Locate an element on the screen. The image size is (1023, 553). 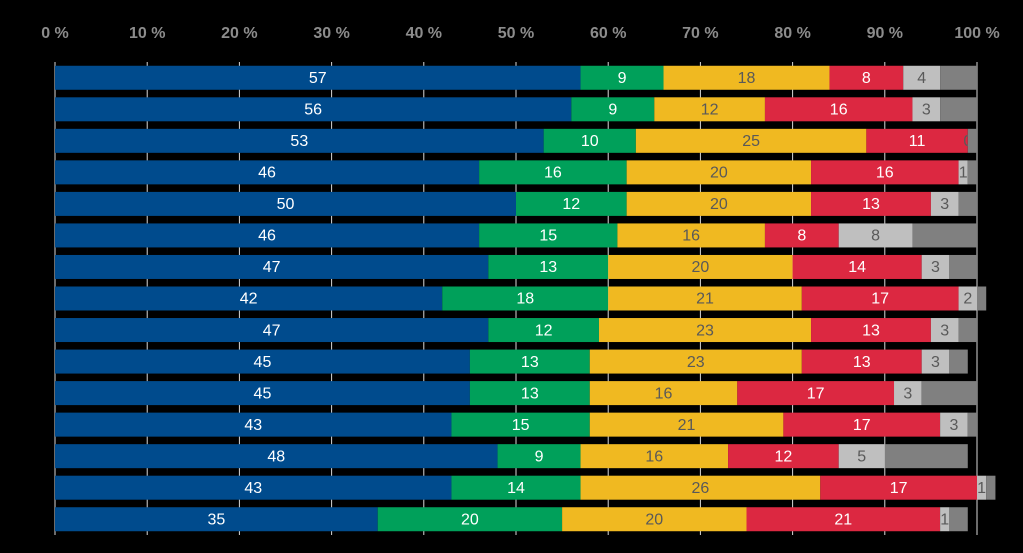
value-label: 5 is located at coordinates (861, 456).